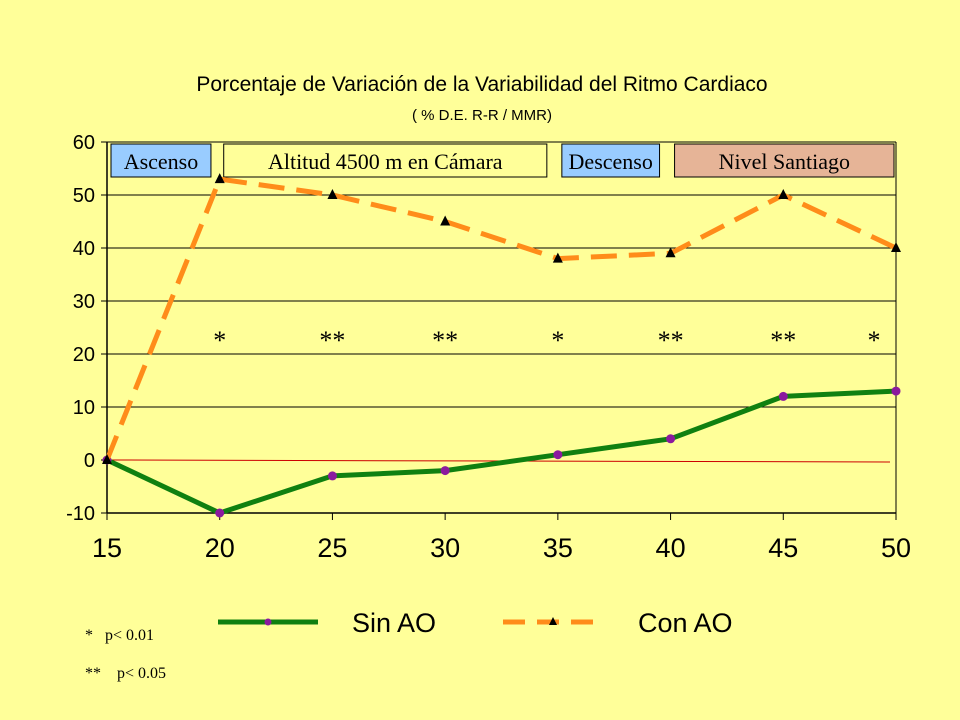  I want to click on significance-note: ** p< 0.05, so click(125, 673).